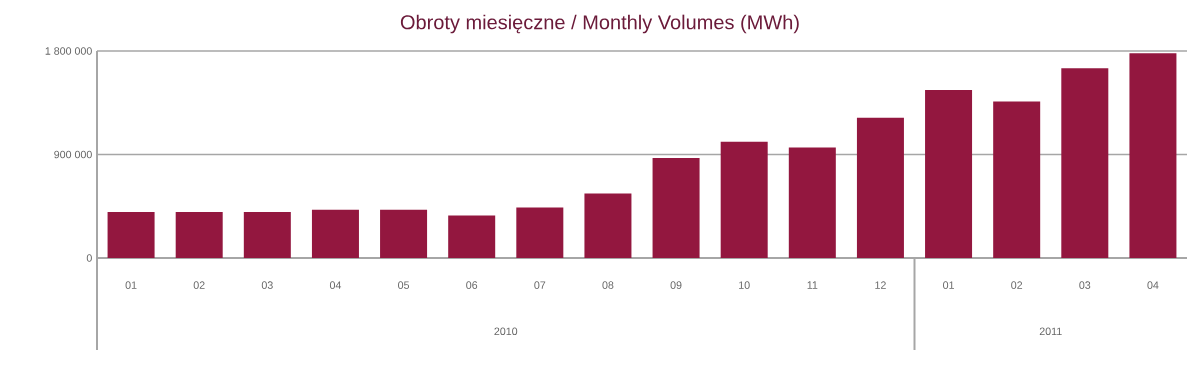 This screenshot has width=1200, height=388. Describe the element at coordinates (540, 285) in the screenshot. I see `x-tick-label: 07` at that location.